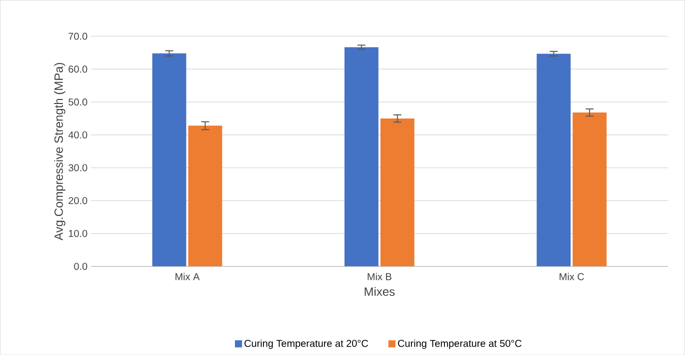  Describe the element at coordinates (78, 200) in the screenshot. I see `y-tick-label: 20.0` at that location.